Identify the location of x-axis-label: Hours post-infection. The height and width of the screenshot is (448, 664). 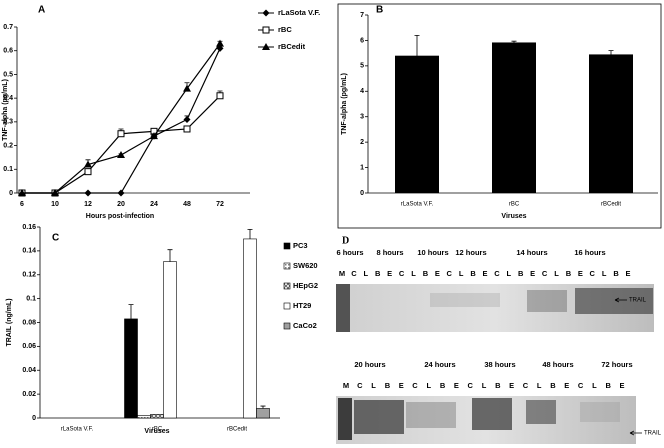
(120, 216).